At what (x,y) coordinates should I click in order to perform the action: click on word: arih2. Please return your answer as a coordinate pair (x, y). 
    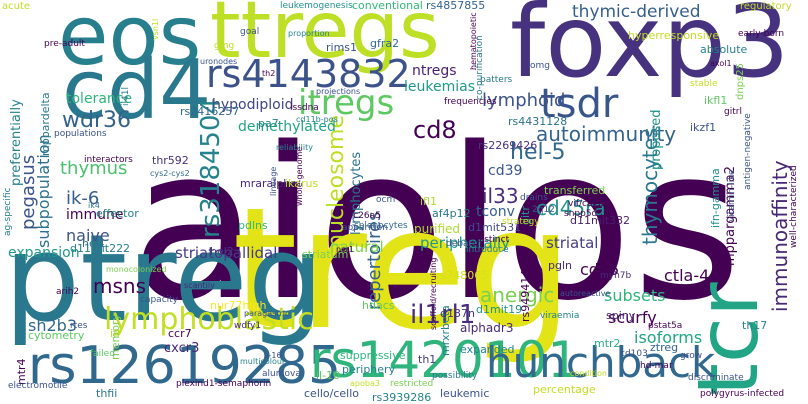
    Looking at the image, I should click on (68, 292).